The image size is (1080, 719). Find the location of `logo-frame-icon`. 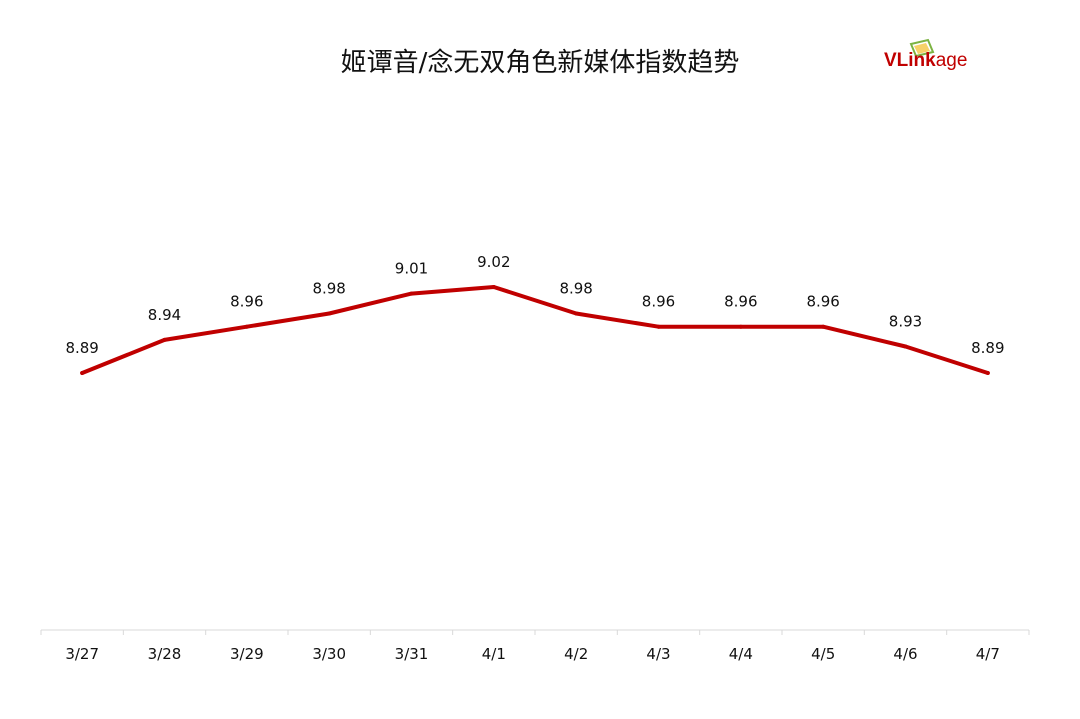

logo-frame-icon is located at coordinates (922, 48).